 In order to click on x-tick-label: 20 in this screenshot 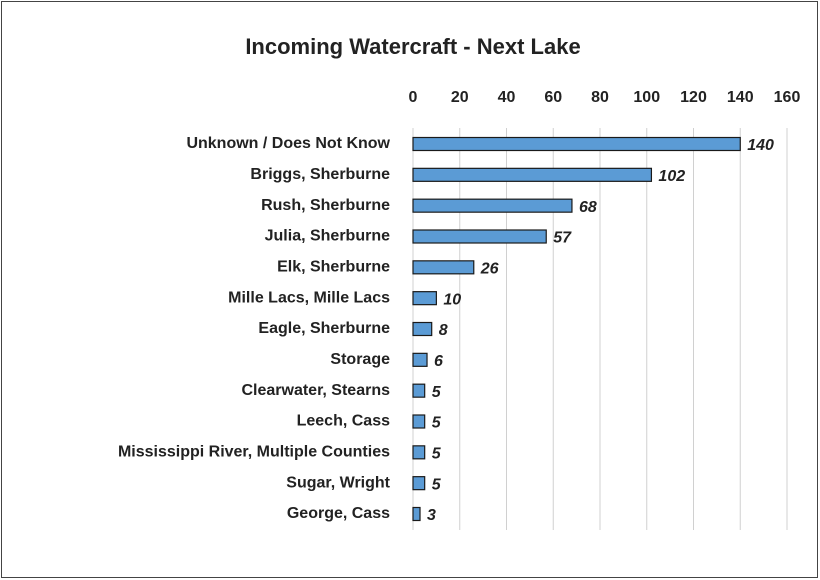, I will do `click(460, 97)`.